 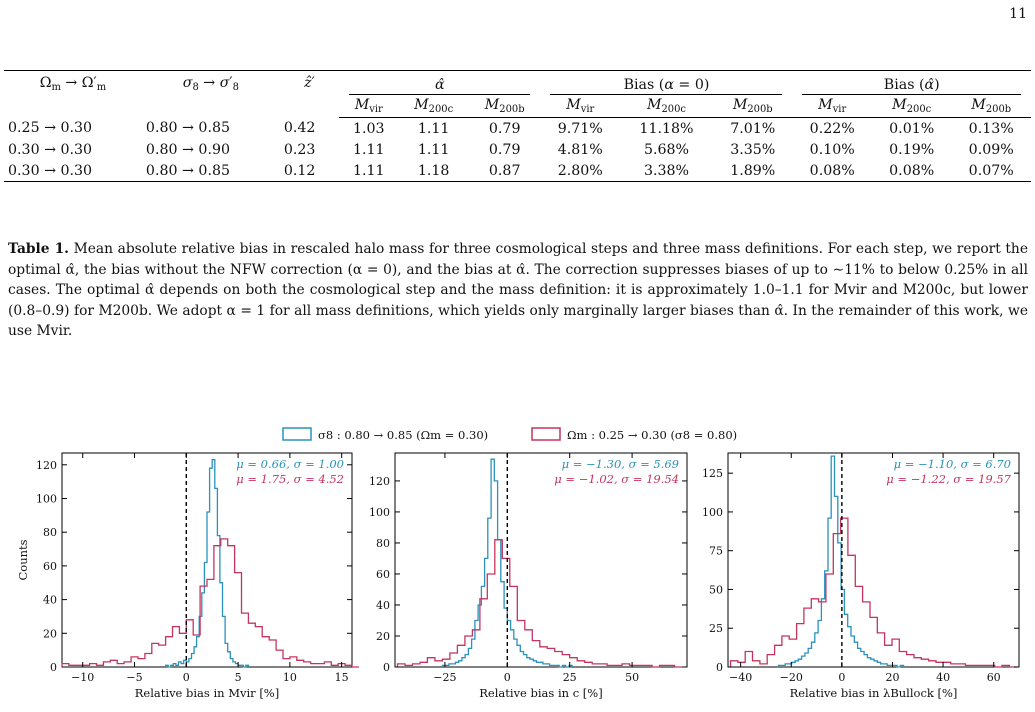 I want to click on group-header-bias-alpha: Bias (α̂), so click(x=911, y=82).